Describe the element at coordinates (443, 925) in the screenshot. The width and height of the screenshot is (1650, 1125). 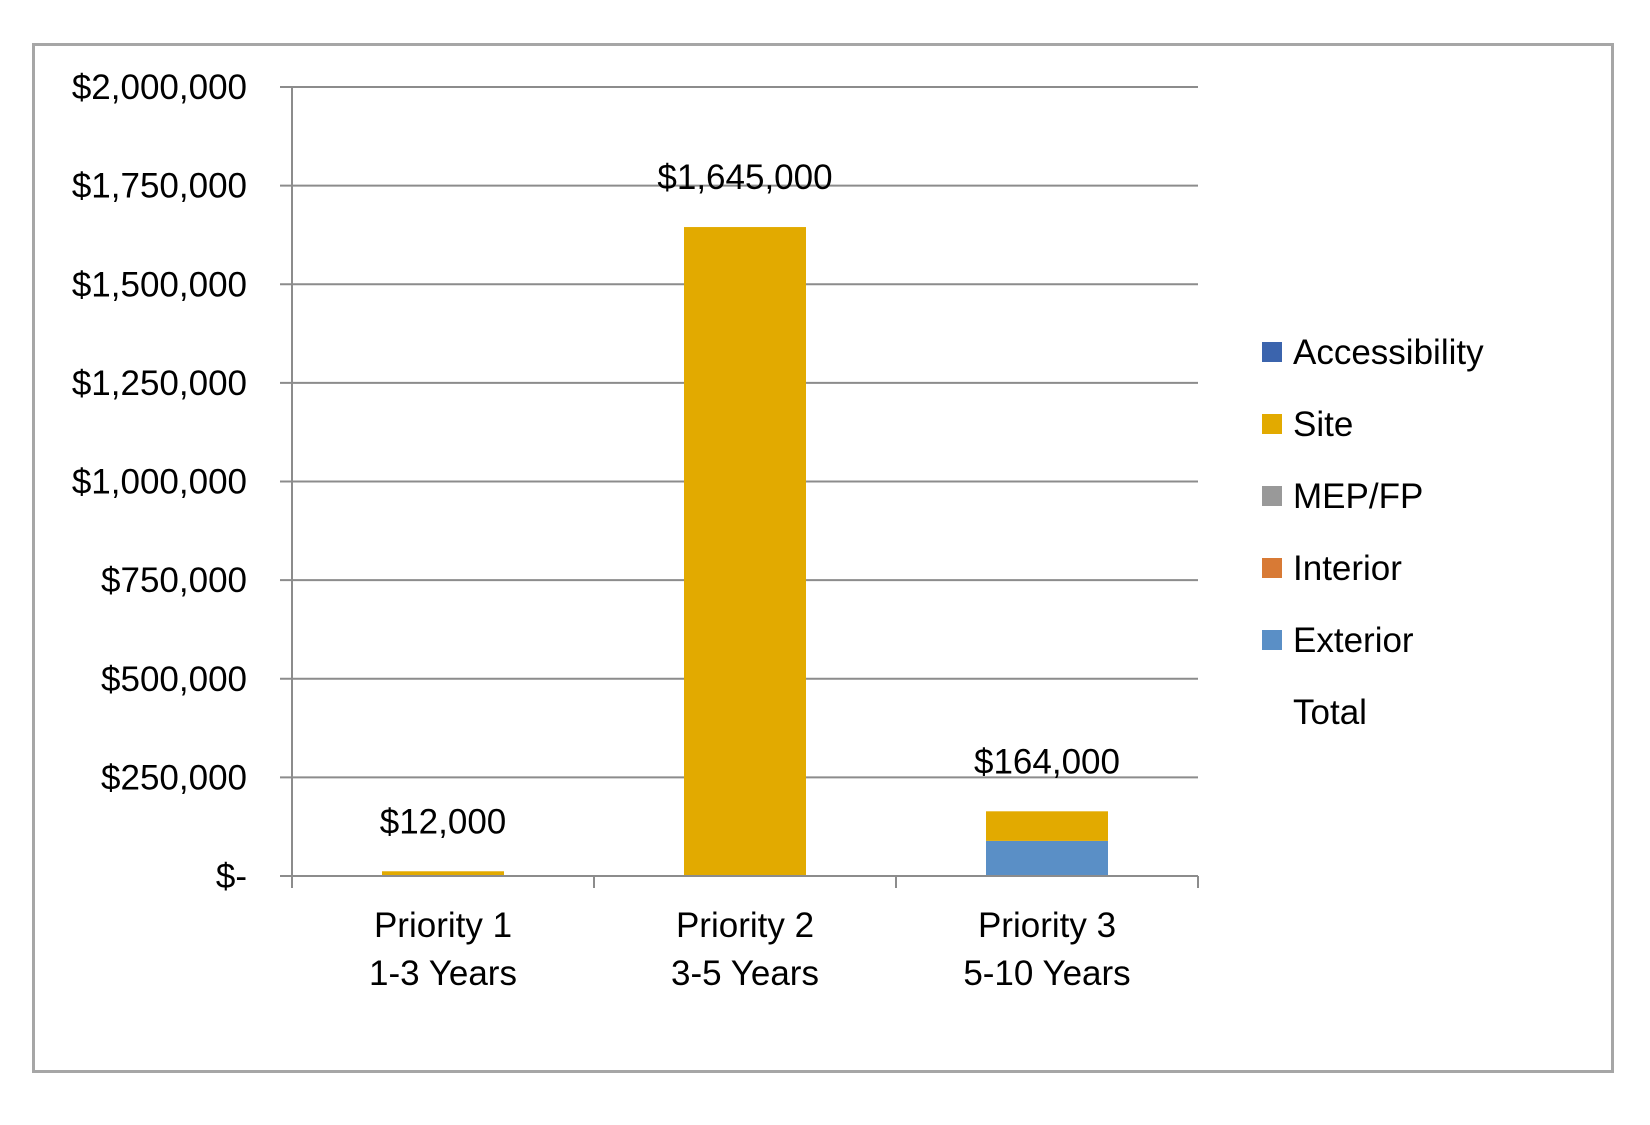
I see `x-category-label: Priority 1` at that location.